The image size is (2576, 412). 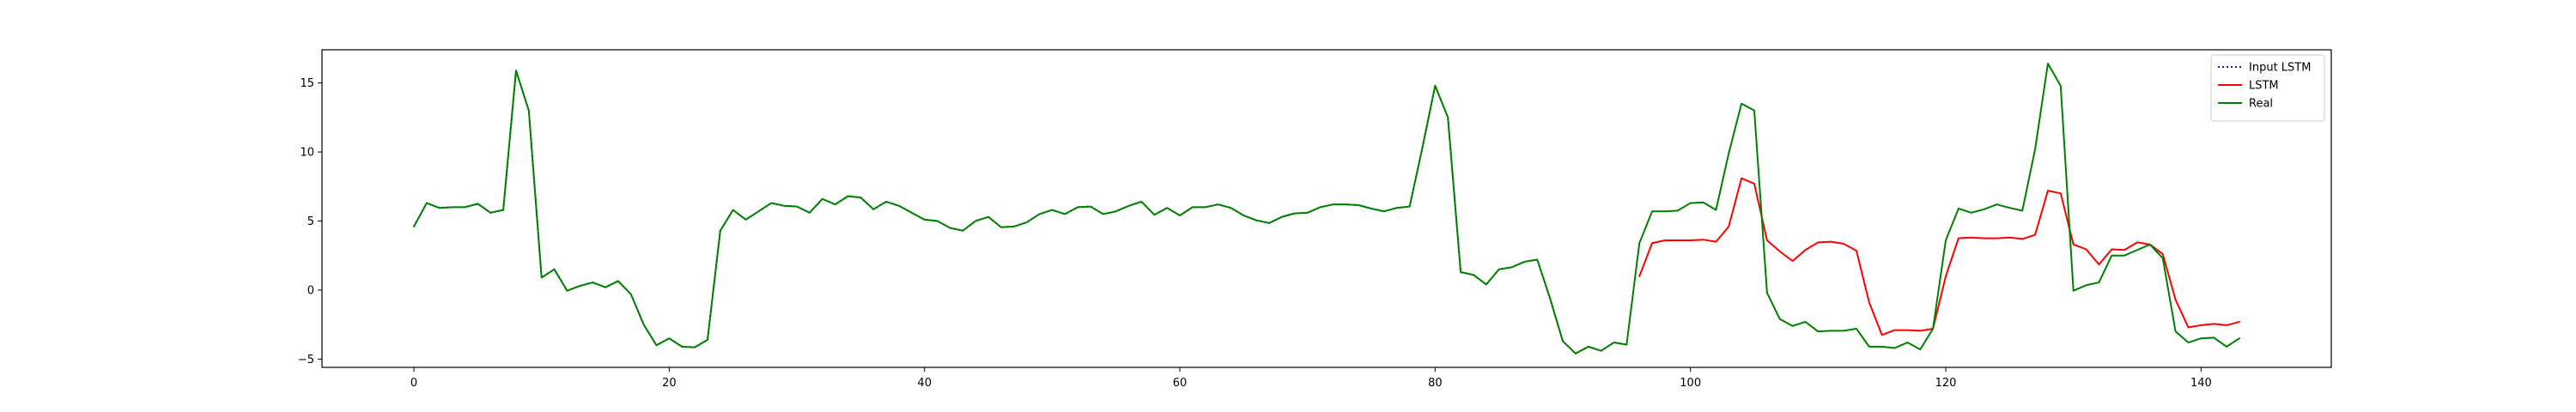 What do you see at coordinates (311, 290) in the screenshot?
I see `y-tick-label: 0` at bounding box center [311, 290].